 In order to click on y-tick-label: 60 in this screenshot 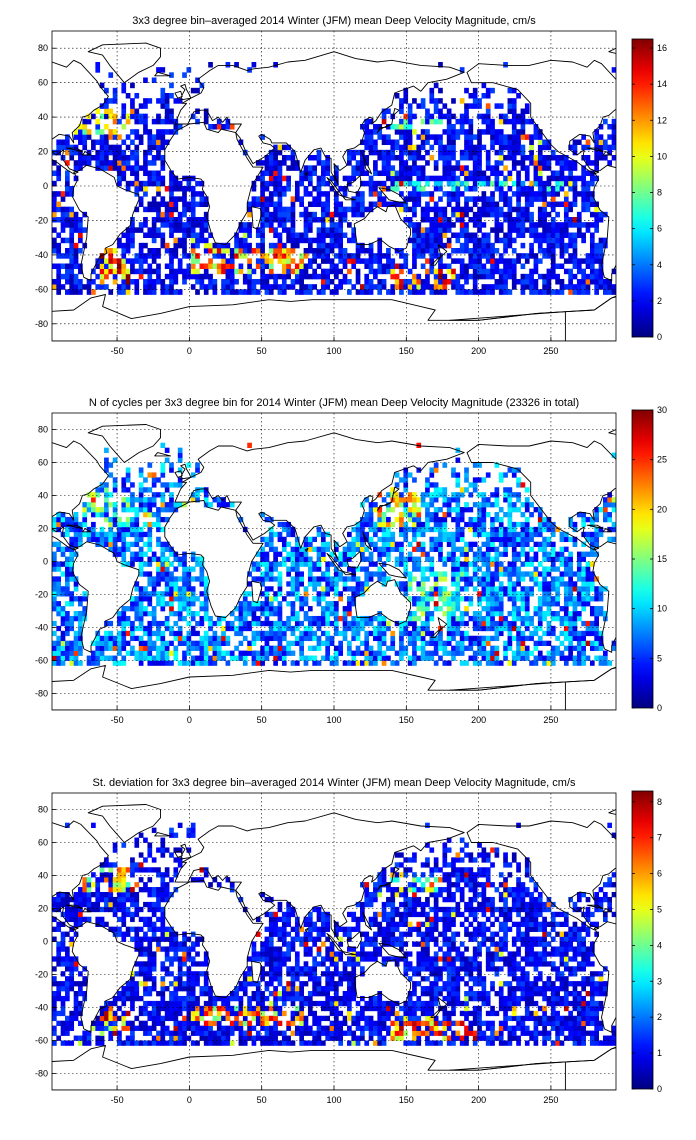, I will do `click(43, 83)`.